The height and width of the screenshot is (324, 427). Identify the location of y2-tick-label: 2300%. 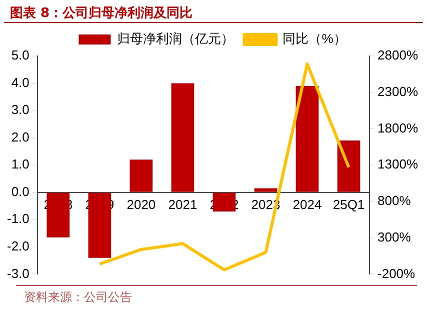
(398, 91).